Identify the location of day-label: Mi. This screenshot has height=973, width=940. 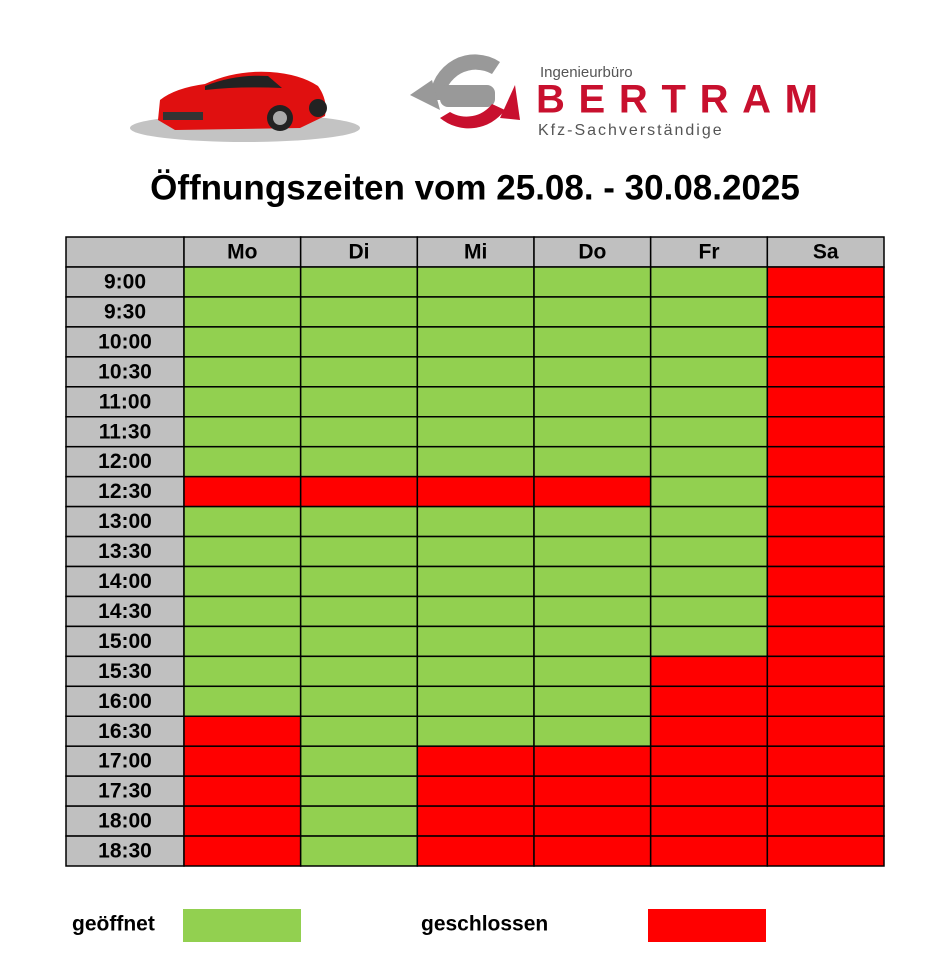
(475, 252).